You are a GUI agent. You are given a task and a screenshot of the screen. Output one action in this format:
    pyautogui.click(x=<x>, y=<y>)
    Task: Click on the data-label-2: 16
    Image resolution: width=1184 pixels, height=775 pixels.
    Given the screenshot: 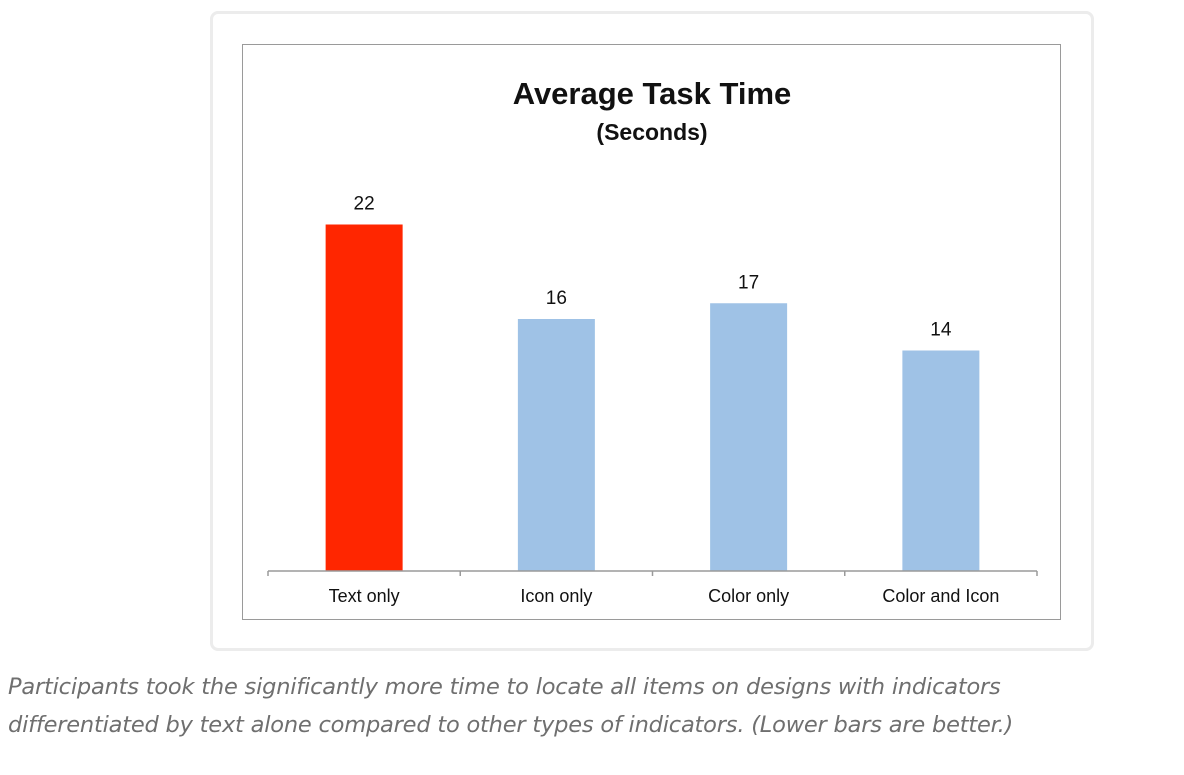 What is the action you would take?
    pyautogui.click(x=556, y=298)
    